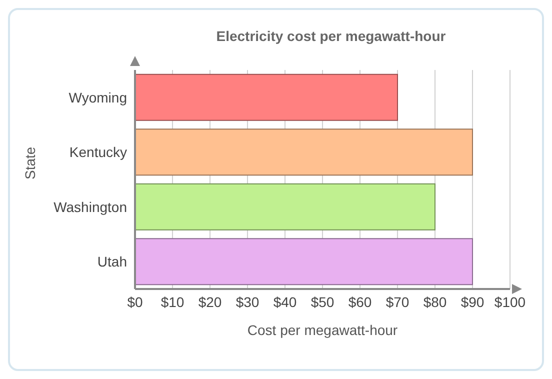 This screenshot has height=379, width=552. I want to click on x-tick-label: $40, so click(285, 302).